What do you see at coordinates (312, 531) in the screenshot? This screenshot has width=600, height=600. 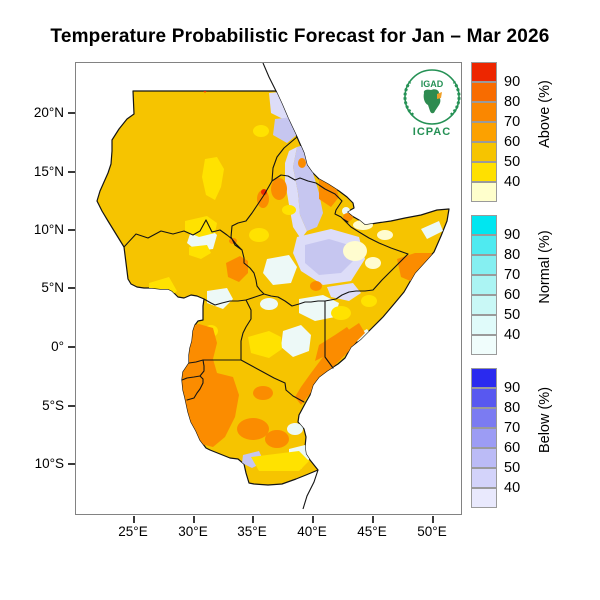 I see `x-axis-label: 40°E` at bounding box center [312, 531].